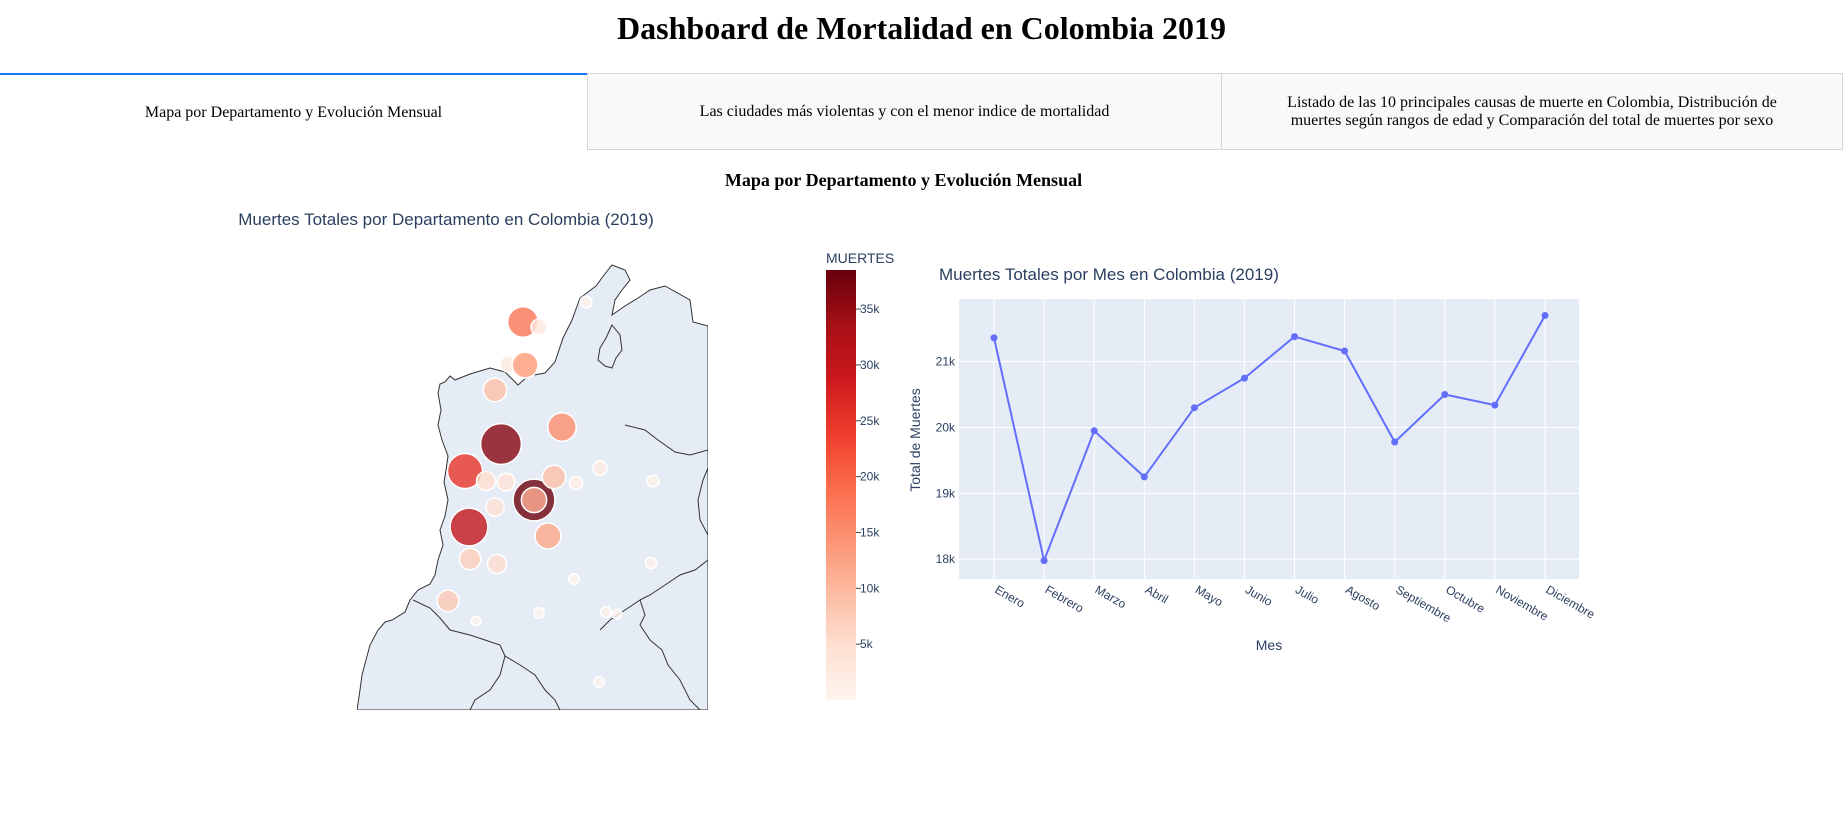  What do you see at coordinates (1522, 602) in the screenshot?
I see `x-tick-label: Noviembre` at bounding box center [1522, 602].